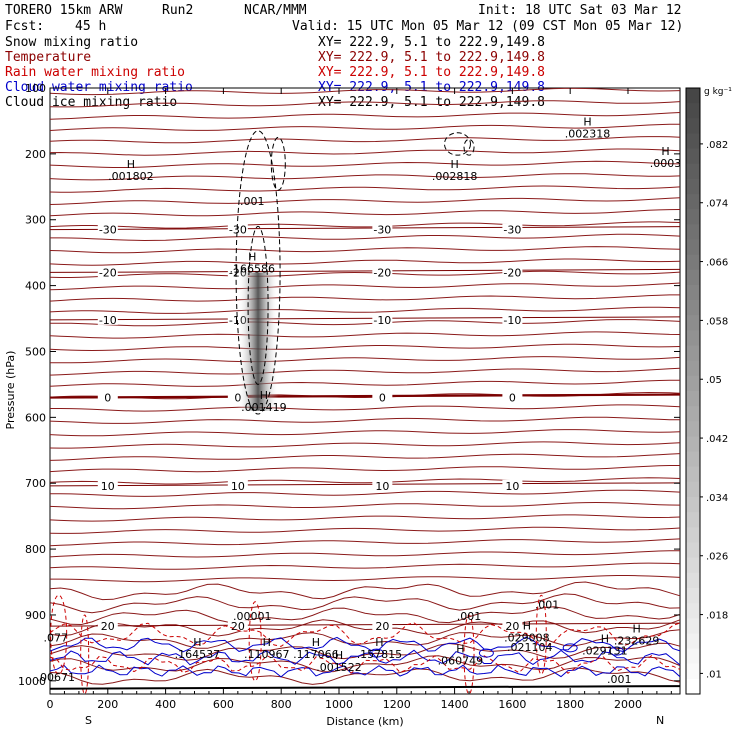 This screenshot has width=740, height=740. I want to click on isotherm-label: 0, so click(512, 398).